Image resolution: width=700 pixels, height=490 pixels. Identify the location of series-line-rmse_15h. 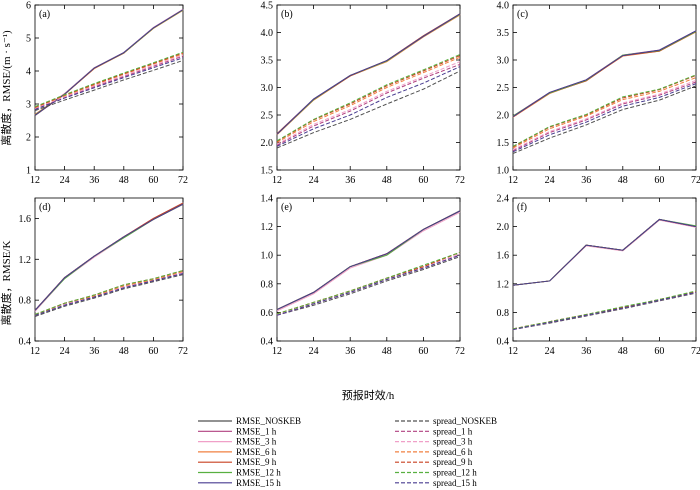
(604, 74).